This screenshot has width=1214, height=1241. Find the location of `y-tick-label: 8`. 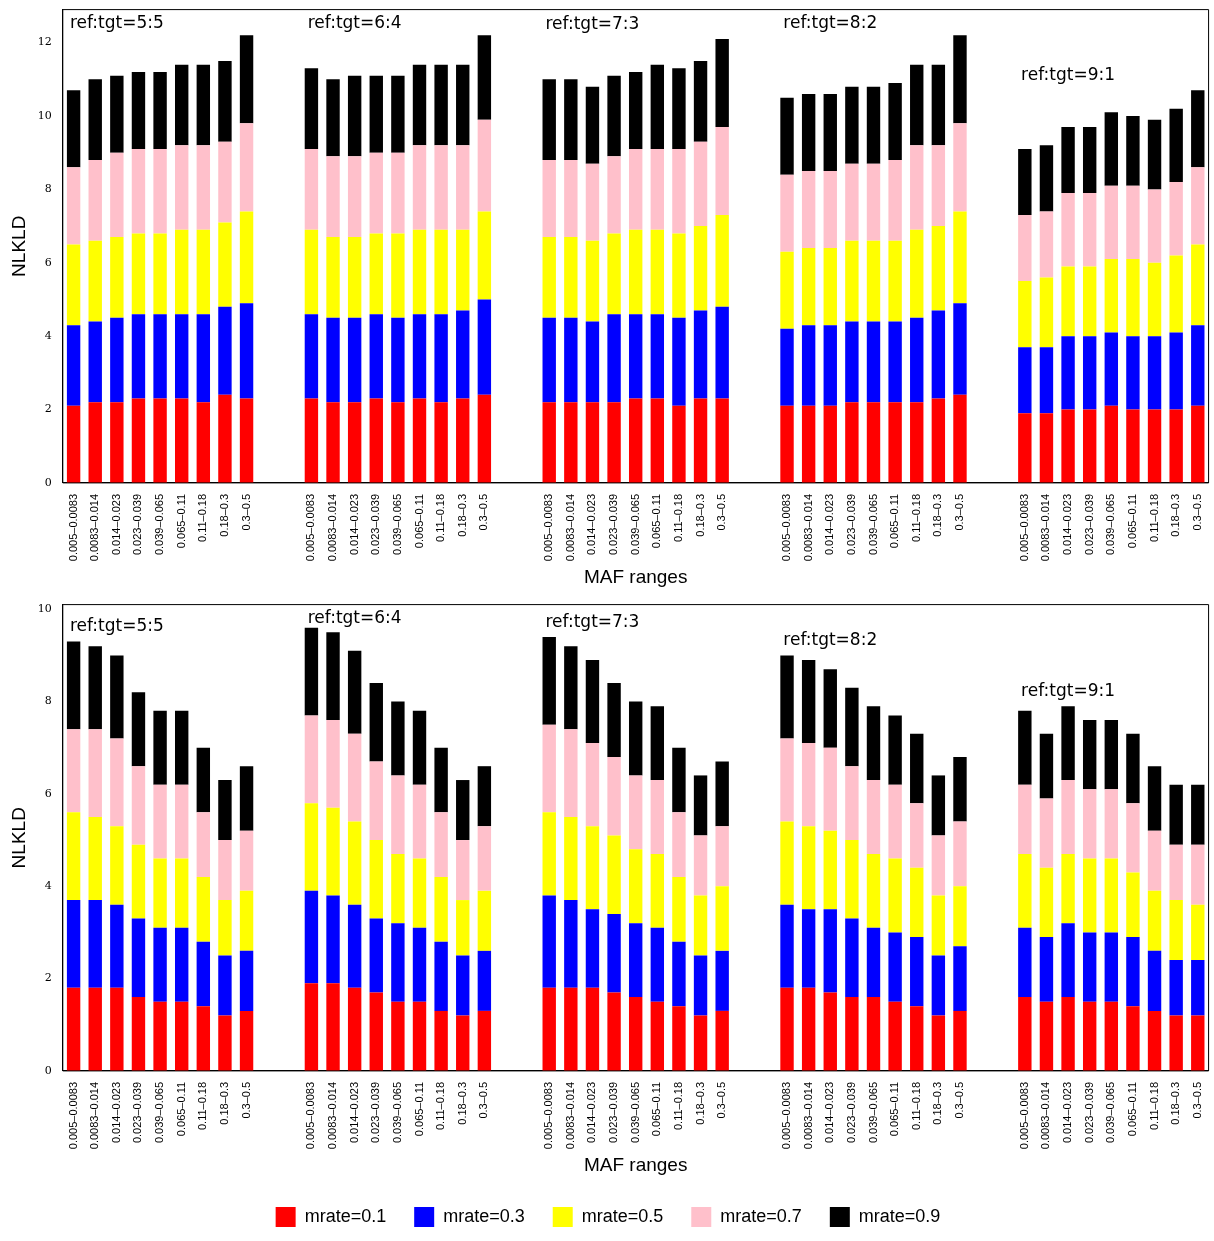

y-tick-label: 8 is located at coordinates (48, 189).